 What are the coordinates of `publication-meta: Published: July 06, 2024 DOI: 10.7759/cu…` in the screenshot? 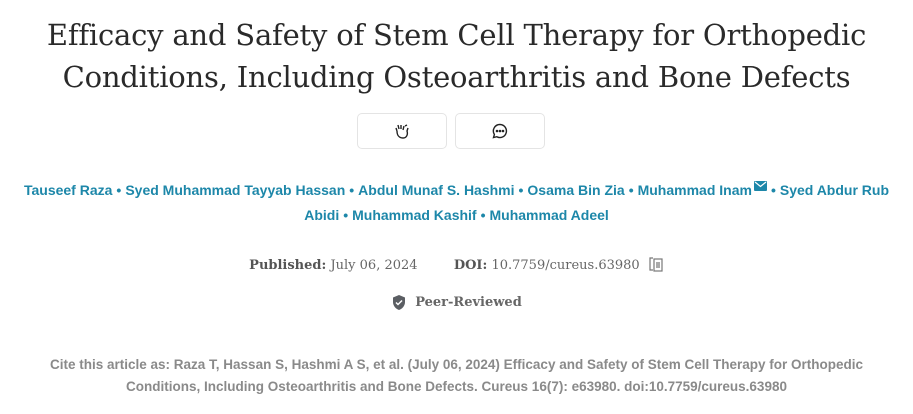 It's located at (456, 264).